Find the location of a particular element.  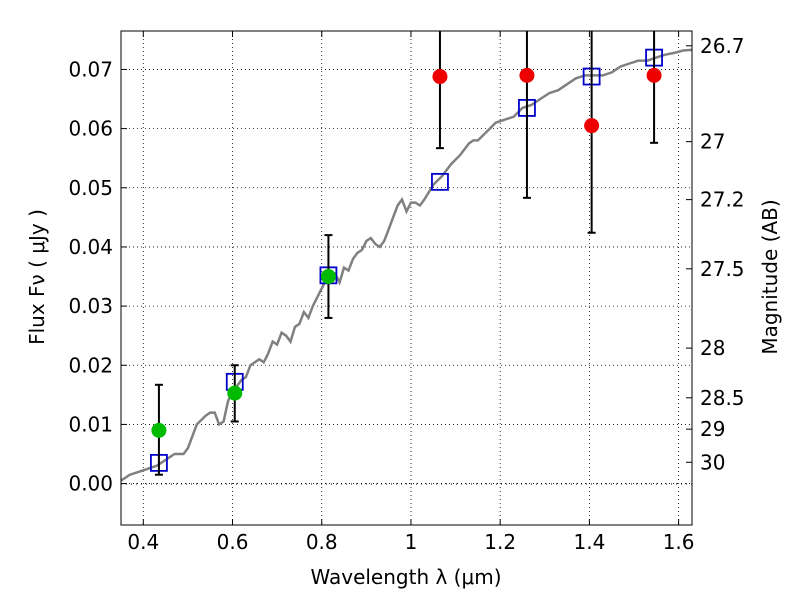

x-tick-label: 1.6 is located at coordinates (679, 542).